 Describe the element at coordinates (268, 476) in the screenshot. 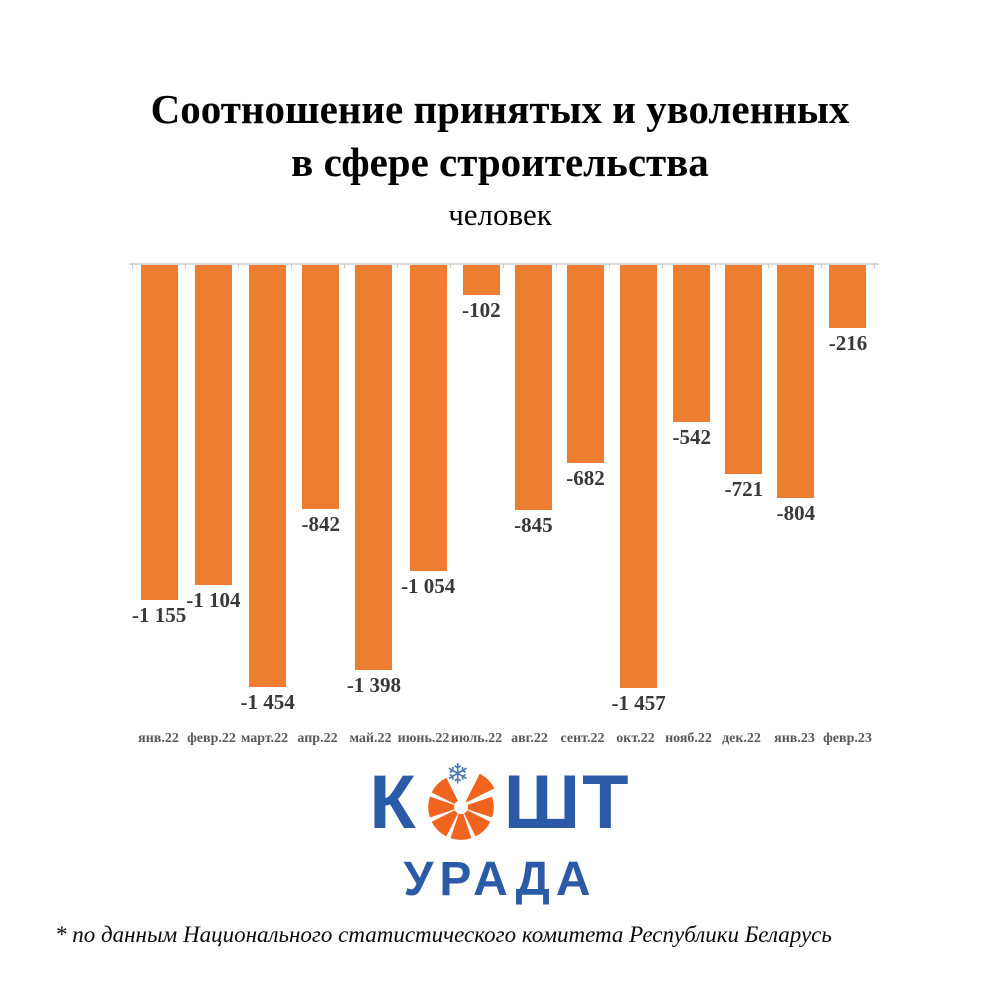

I see `bar-март.22` at that location.